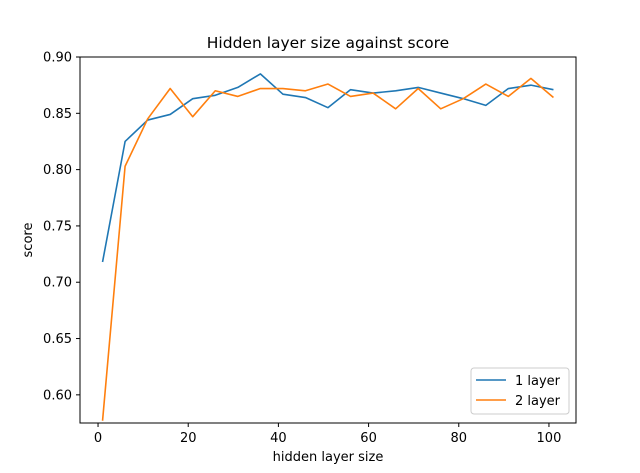 This screenshot has height=473, width=640. What do you see at coordinates (458, 438) in the screenshot?
I see `x-tick-label: 80` at bounding box center [458, 438].